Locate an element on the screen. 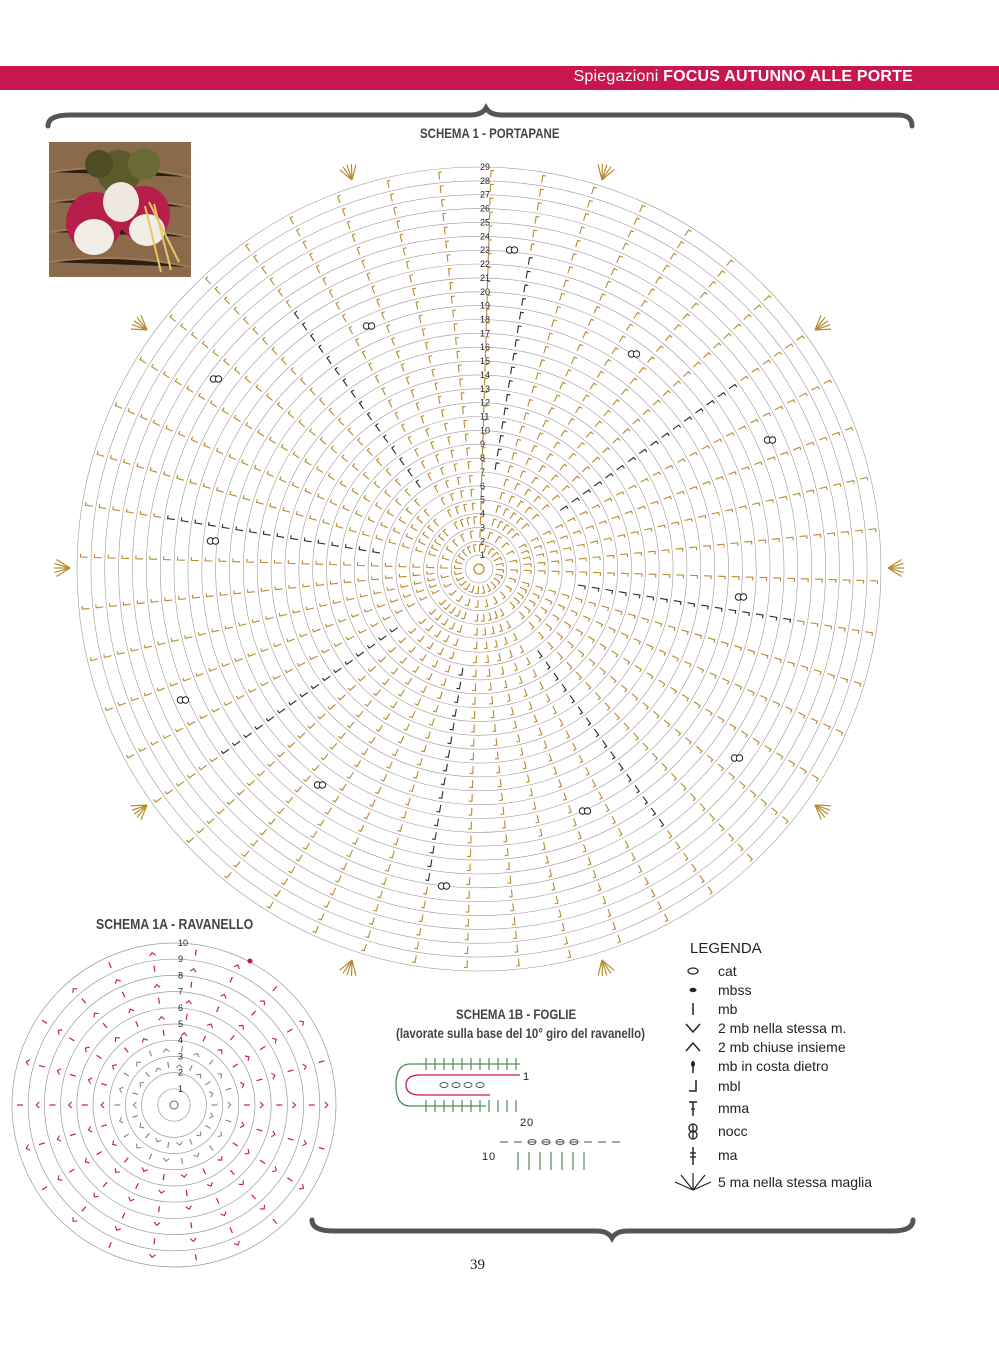 The image size is (999, 1355). legend-item-label: mbss is located at coordinates (735, 989).